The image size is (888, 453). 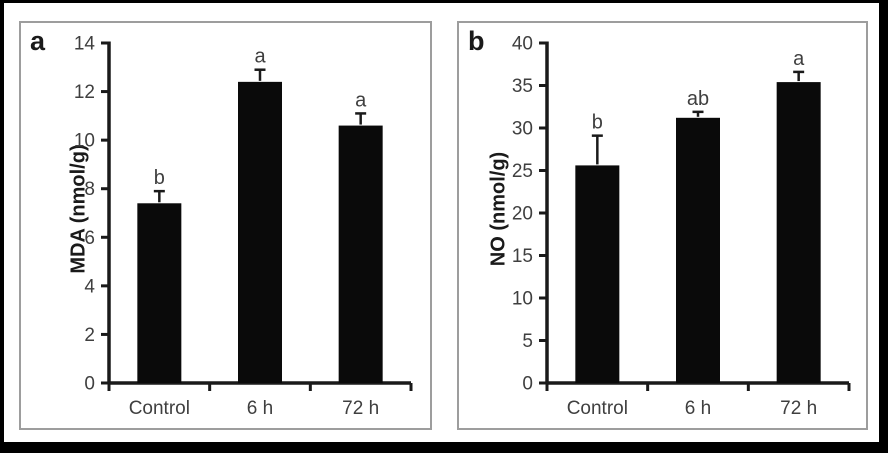 What do you see at coordinates (476, 41) in the screenshot?
I see `panel-label-b: b` at bounding box center [476, 41].